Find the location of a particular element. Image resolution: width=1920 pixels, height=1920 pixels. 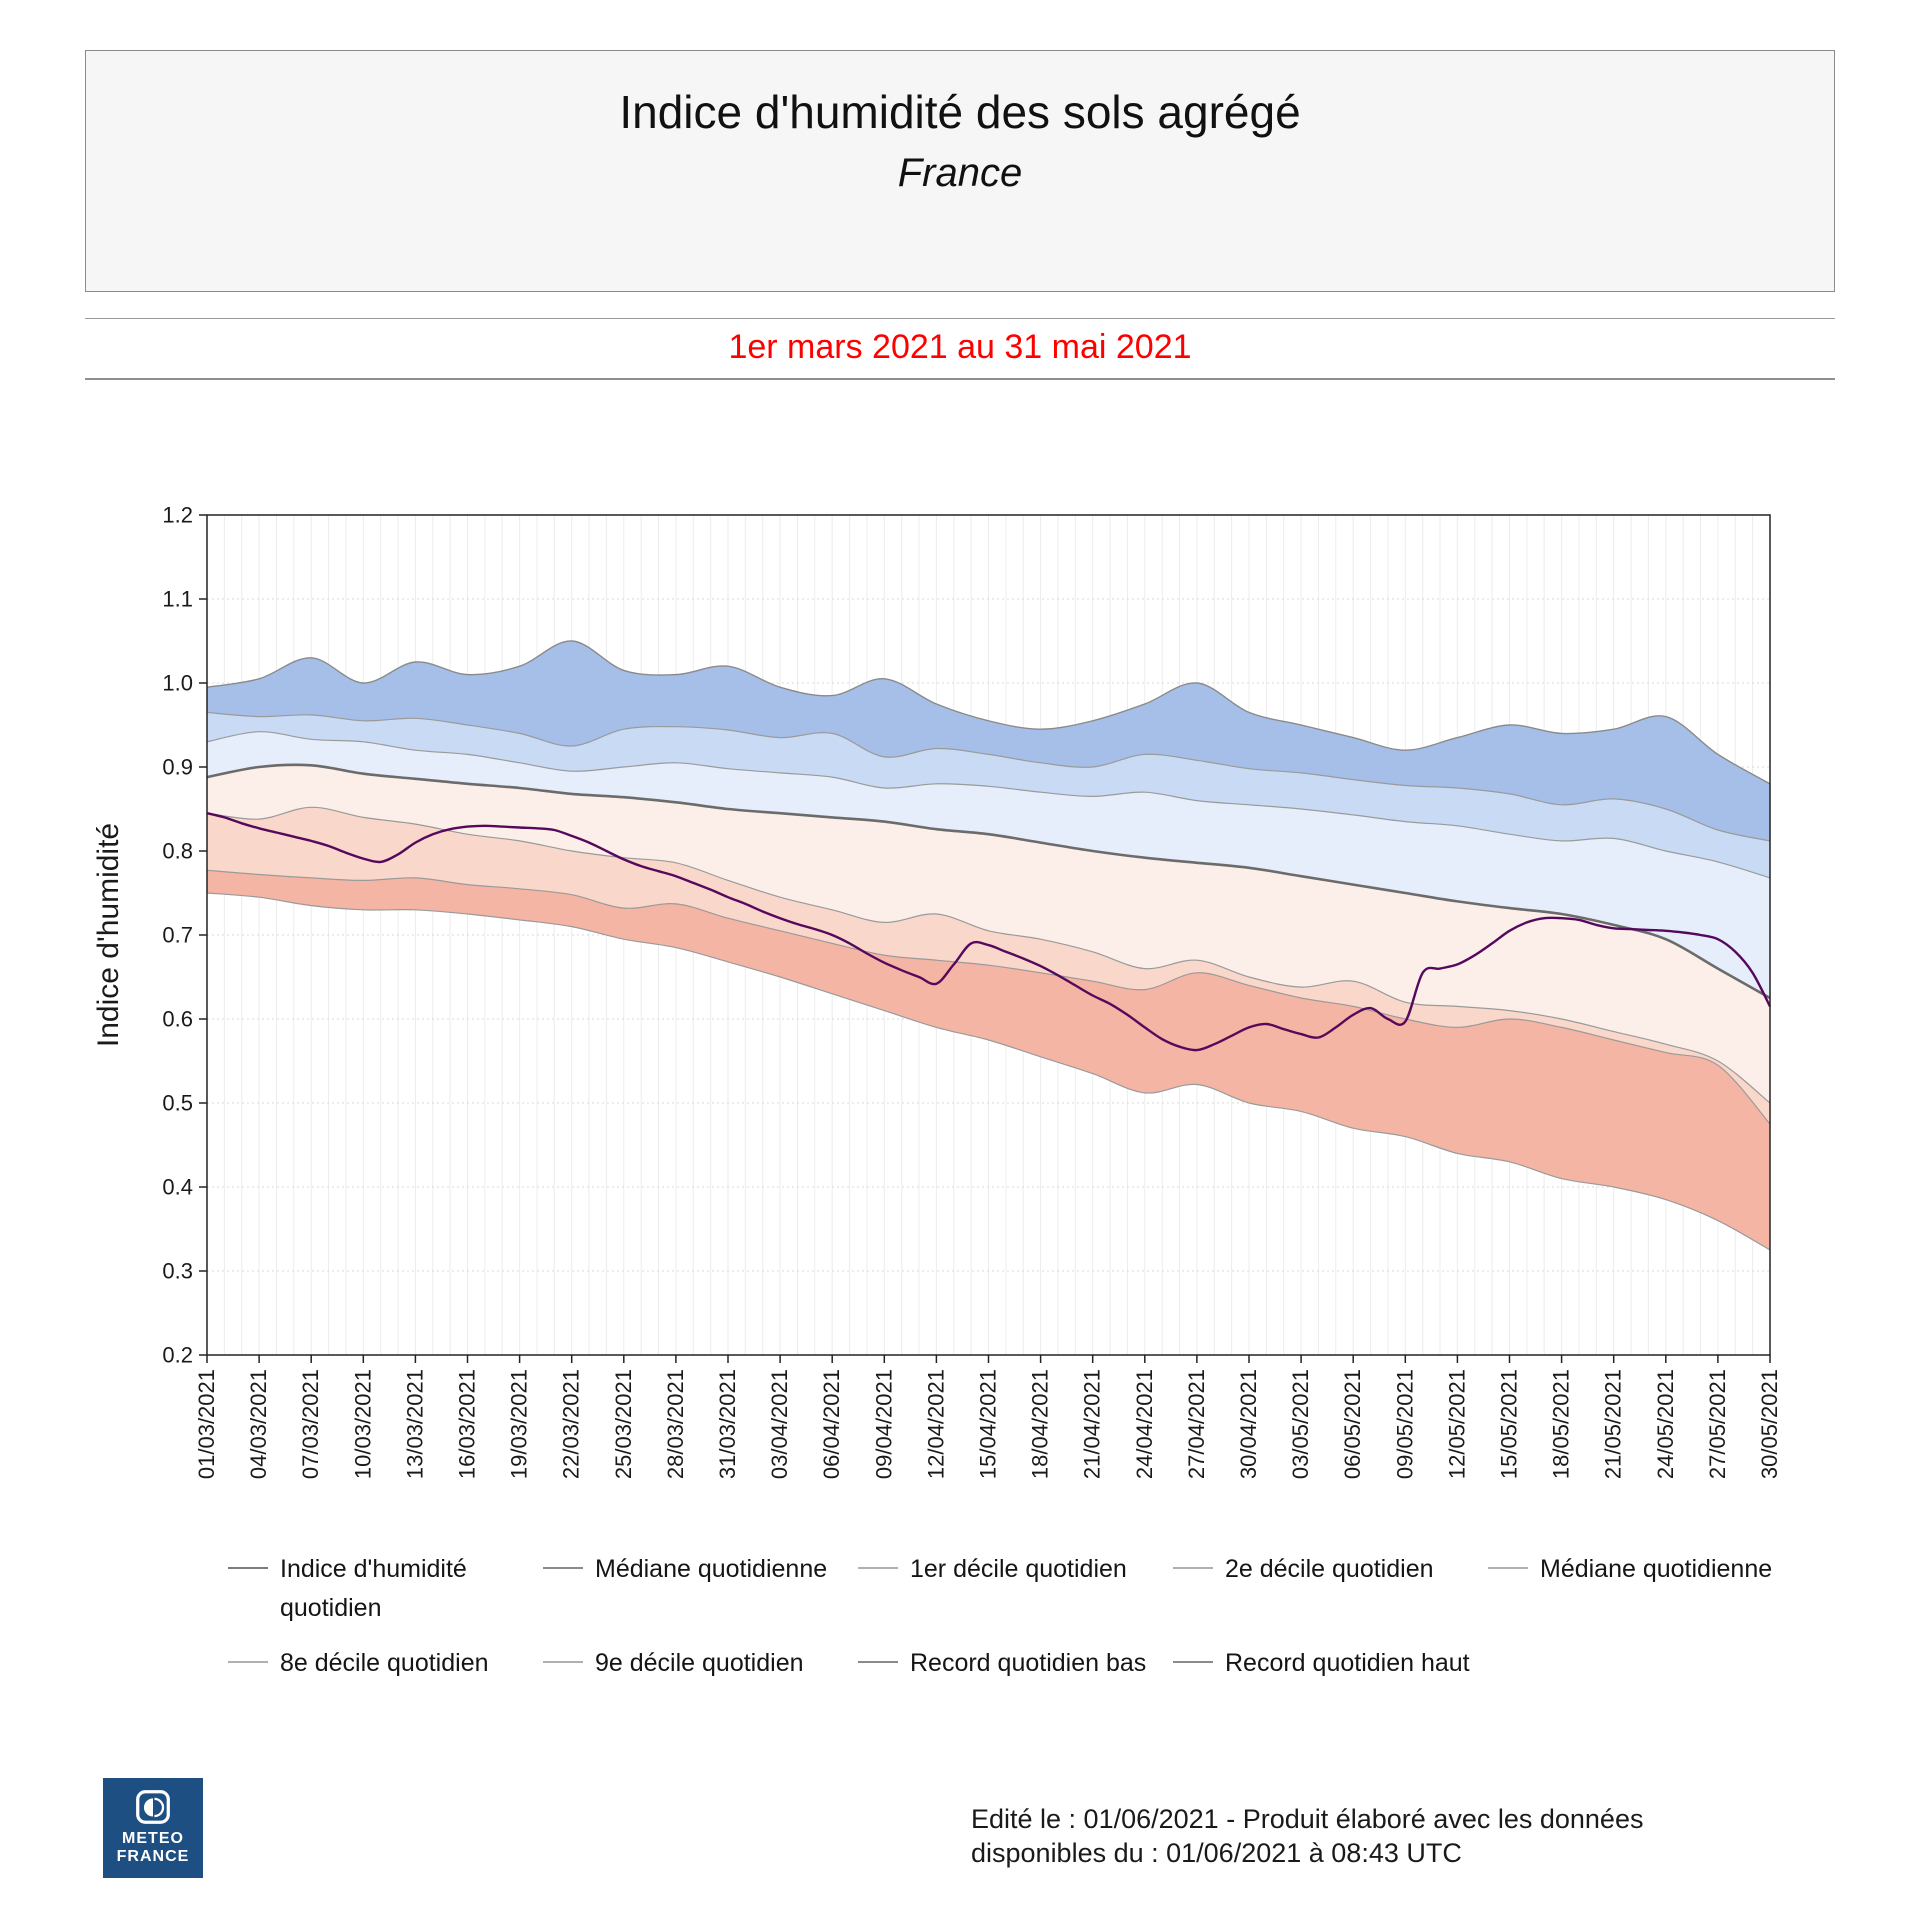

meteo-france-logo: METEO FRANCE is located at coordinates (153, 1828).